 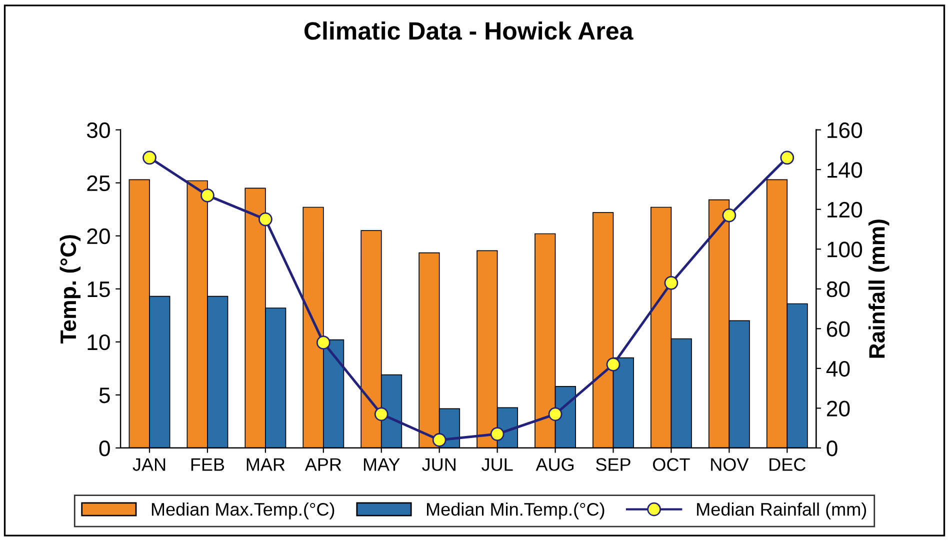 I want to click on x-tick-label: MAY, so click(x=382, y=464).